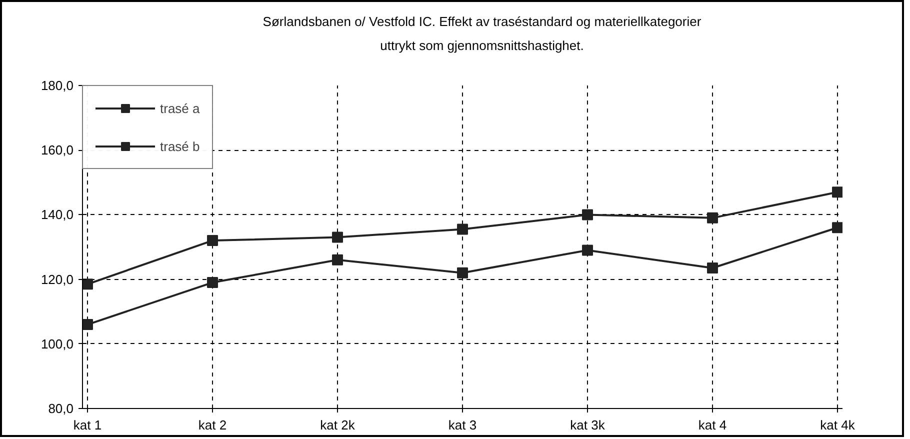 The width and height of the screenshot is (910, 439). What do you see at coordinates (180, 146) in the screenshot?
I see `legend-label: trasé b` at bounding box center [180, 146].